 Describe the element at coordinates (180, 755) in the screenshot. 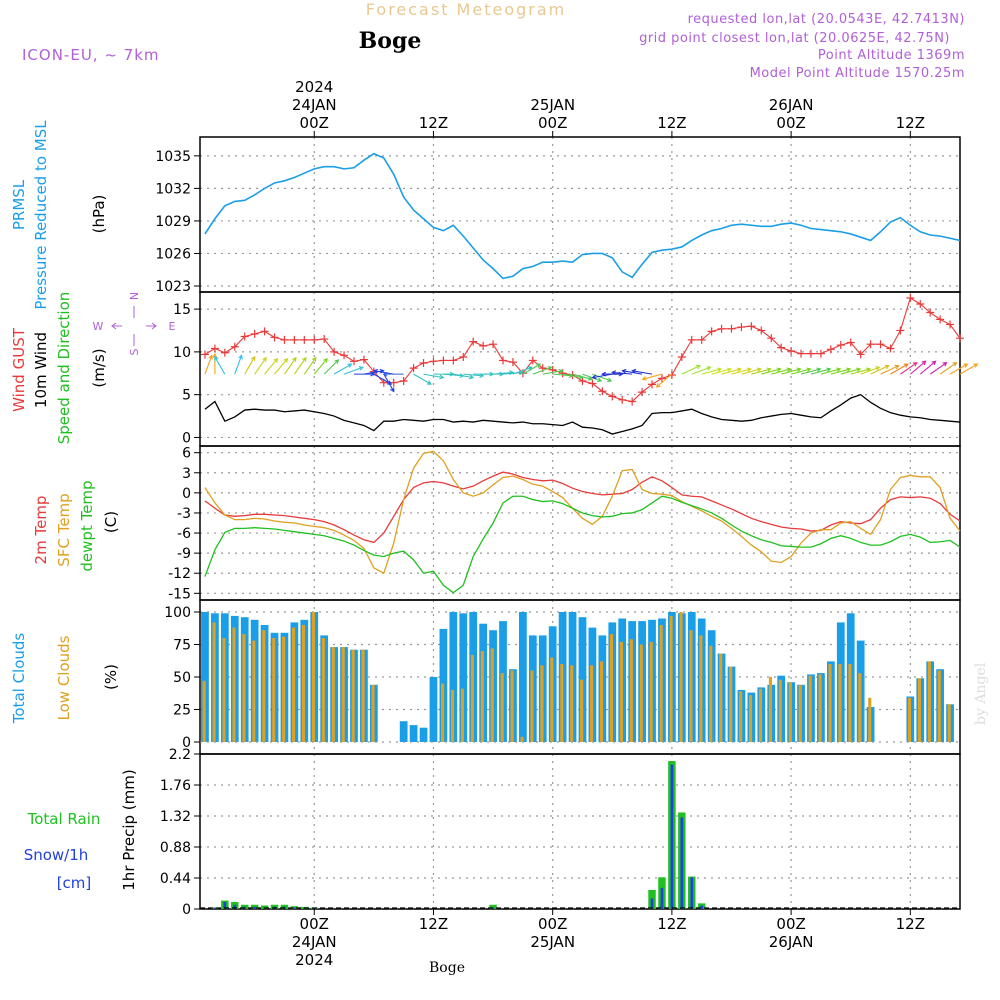

I see `y-tick-label: 2.2` at that location.